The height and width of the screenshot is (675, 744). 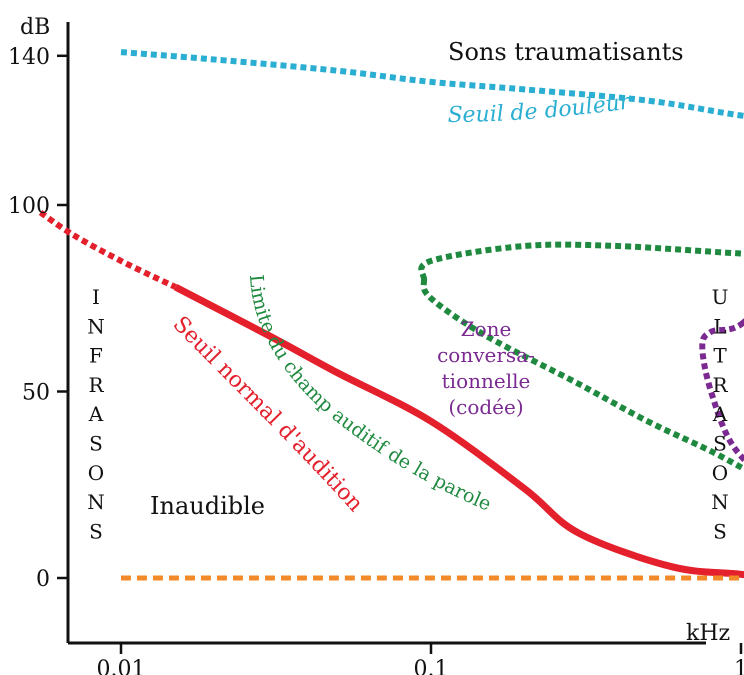 What do you see at coordinates (720, 473) in the screenshot?
I see `ultrasons-letters-letter-6: O` at bounding box center [720, 473].